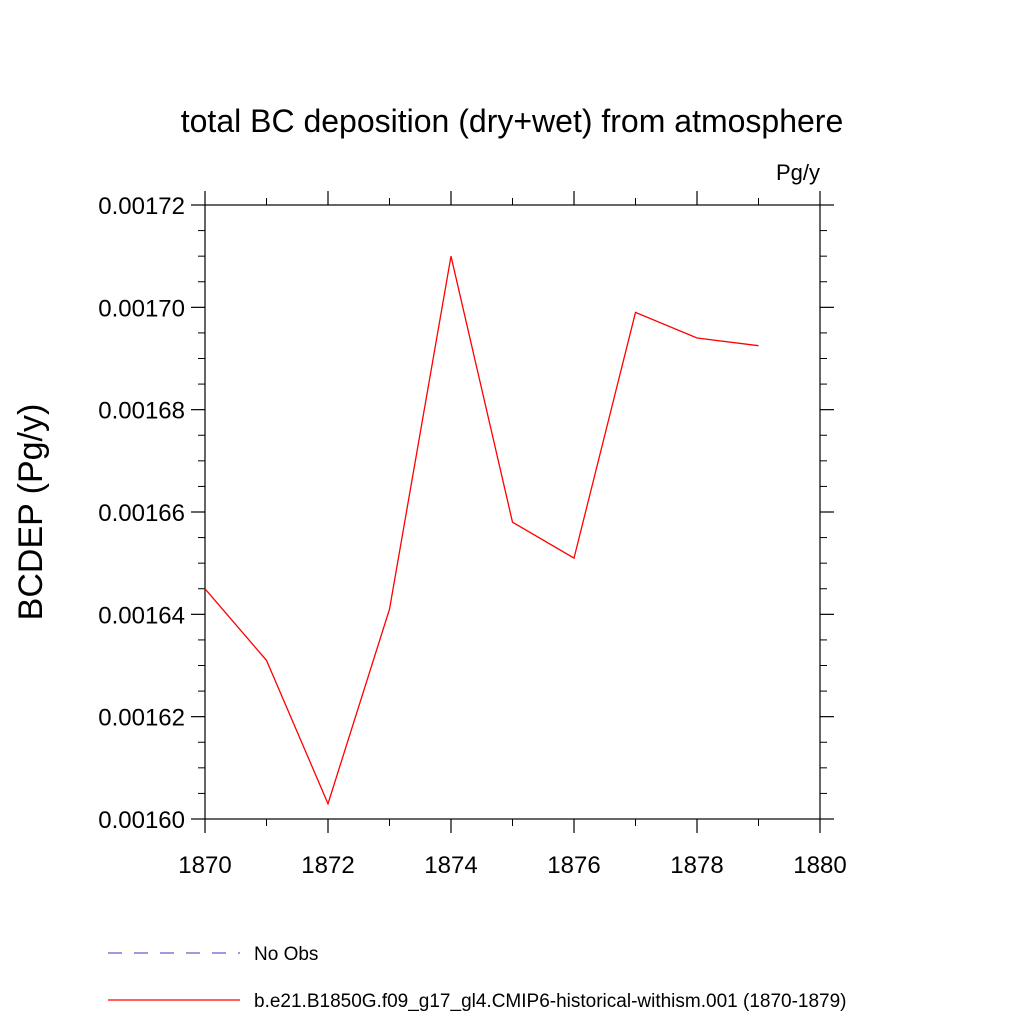 The width and height of the screenshot is (1024, 1024). I want to click on x-tick-label: 1872, so click(327, 865).